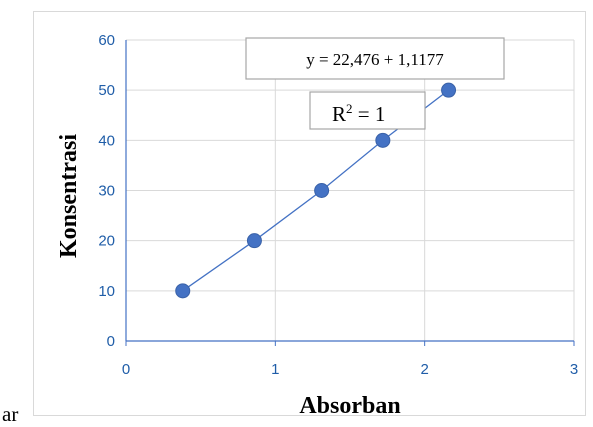 The height and width of the screenshot is (427, 593). I want to click on r-squared-superscript: 2, so click(349, 108).